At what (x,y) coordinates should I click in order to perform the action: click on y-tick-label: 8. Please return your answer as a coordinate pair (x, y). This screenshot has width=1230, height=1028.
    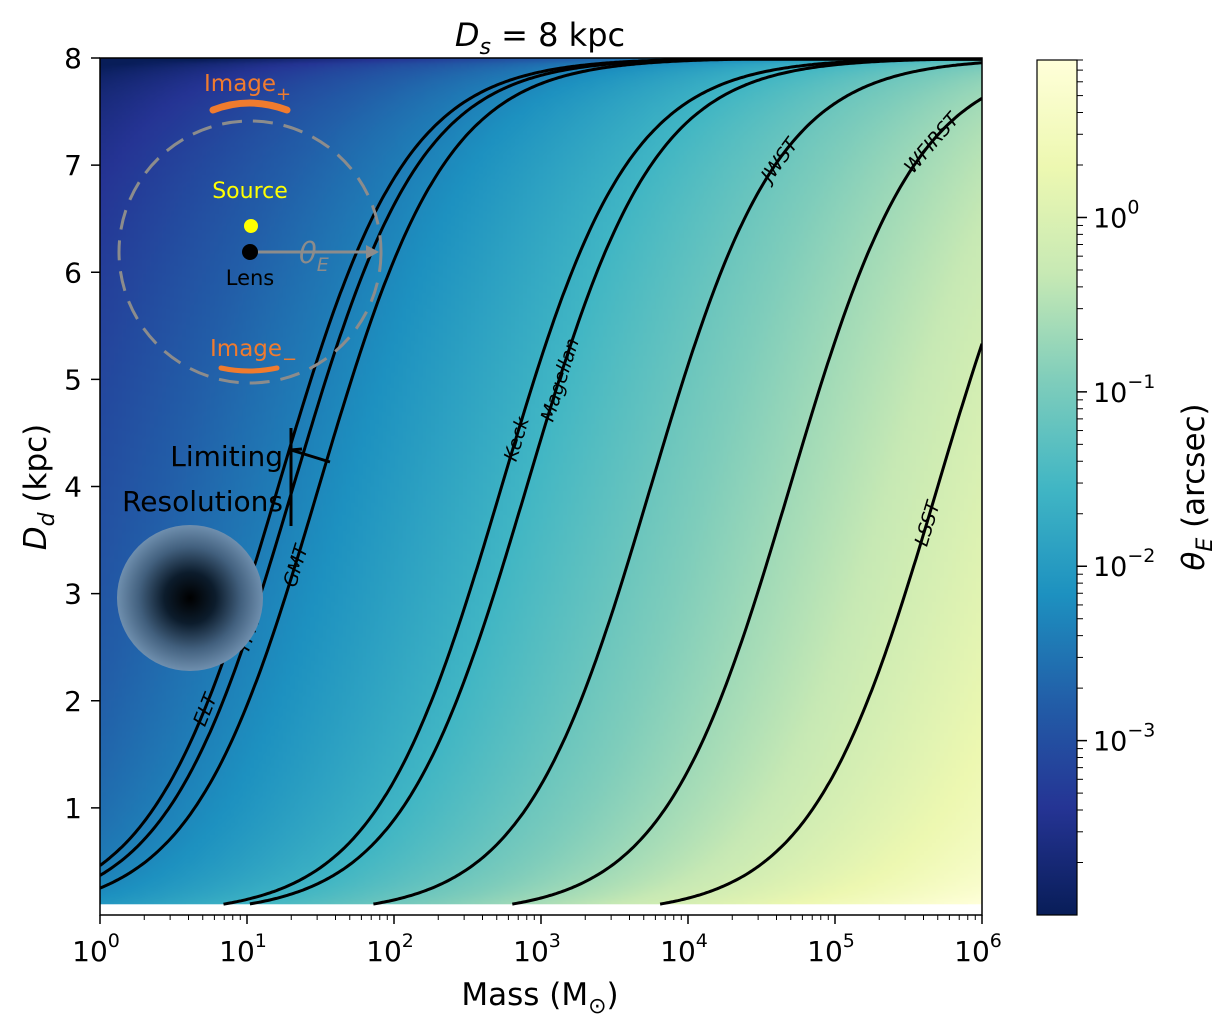
    Looking at the image, I should click on (73, 58).